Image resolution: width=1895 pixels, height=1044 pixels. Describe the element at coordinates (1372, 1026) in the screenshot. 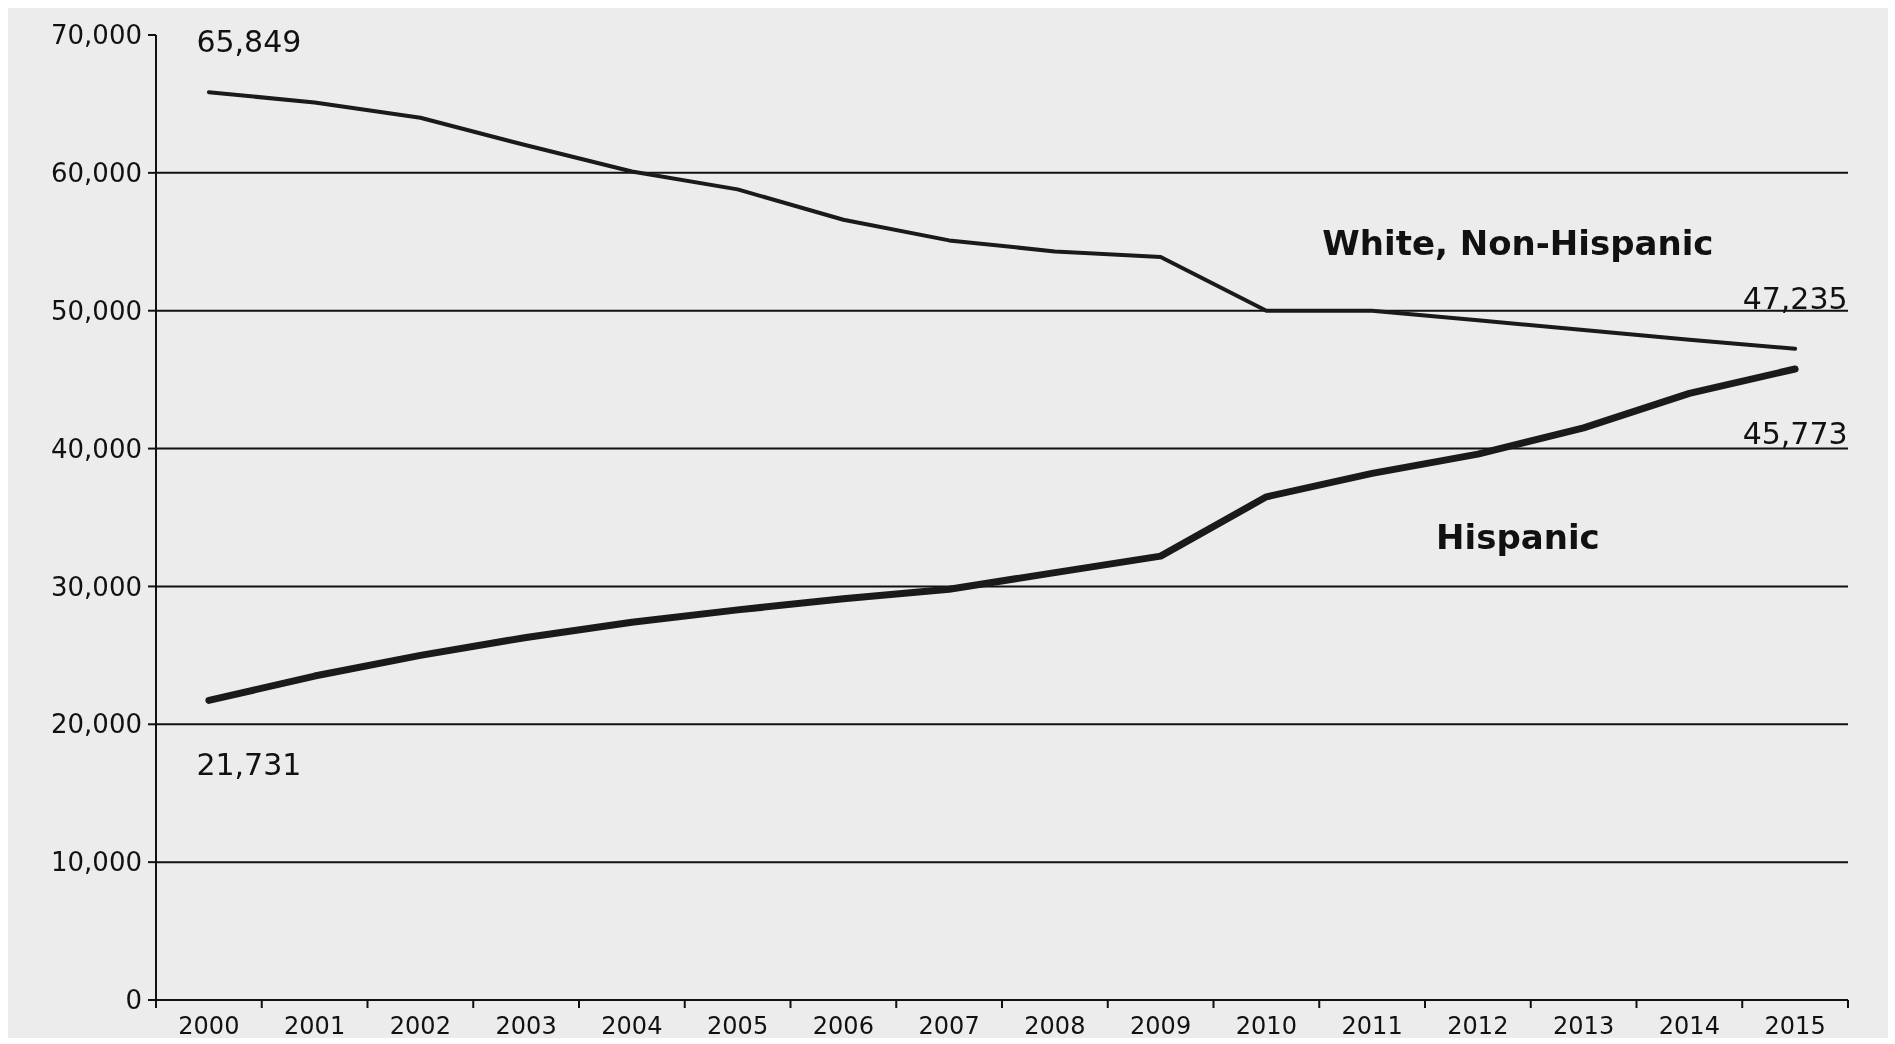

I see `x-tick-label: 2011` at that location.